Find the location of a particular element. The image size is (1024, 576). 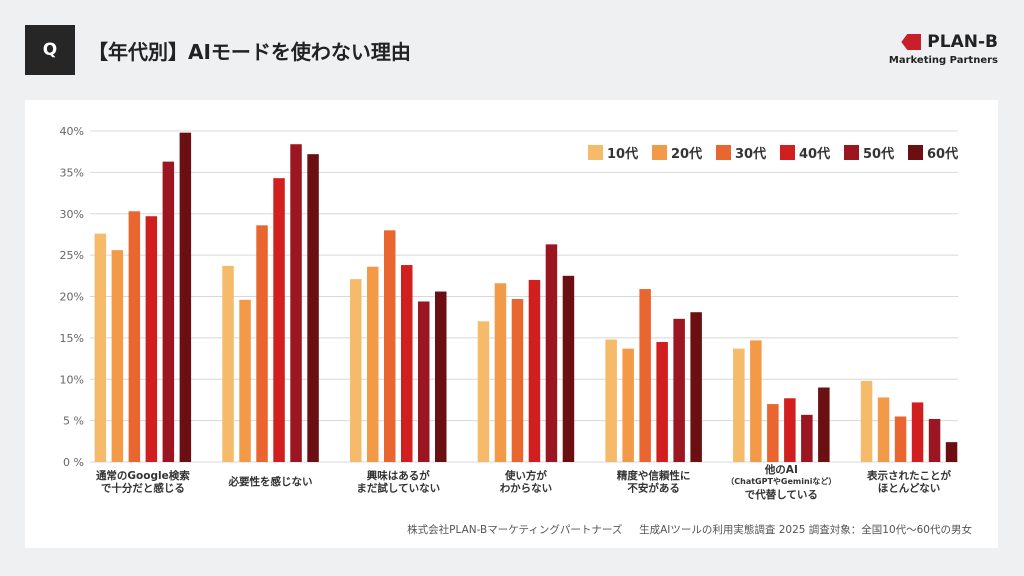

x-category-label: 他のAI is located at coordinates (781, 469).